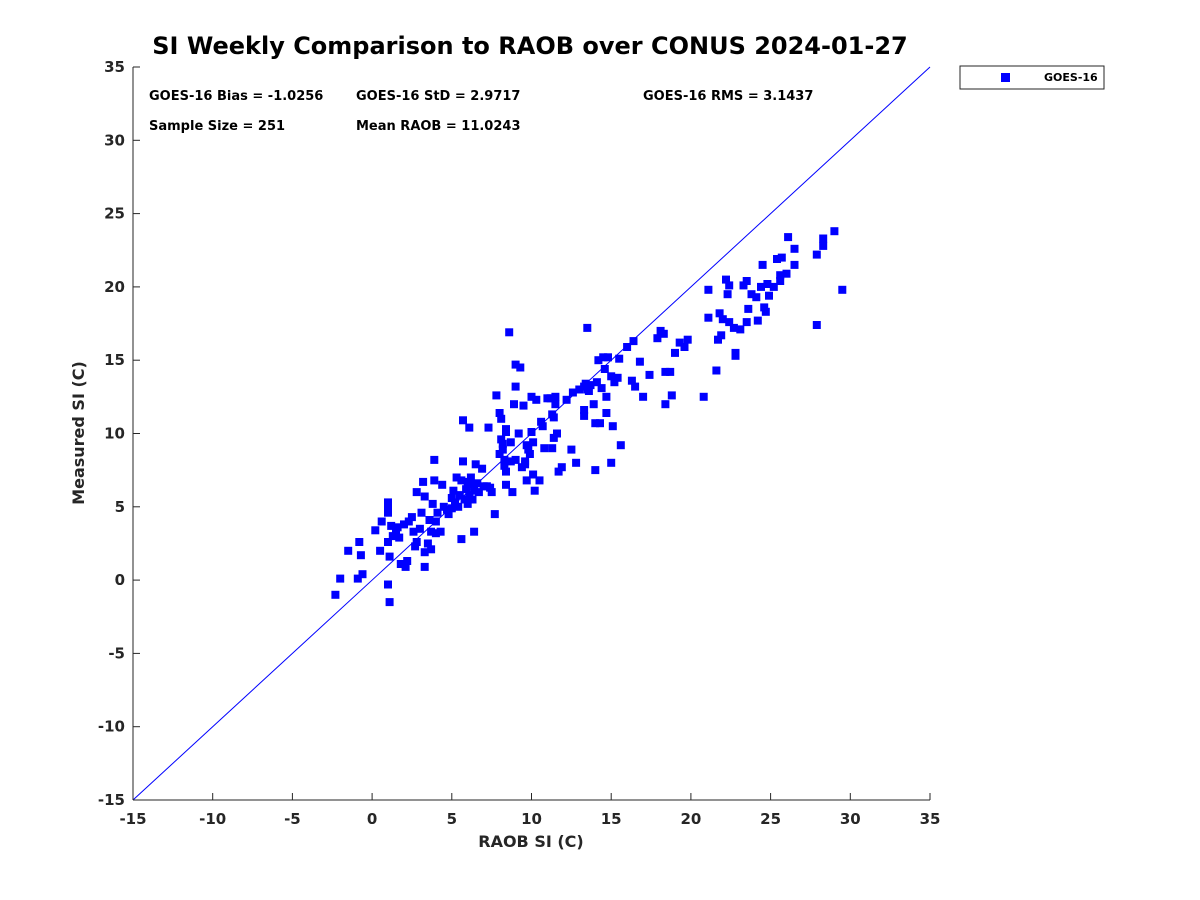 The height and width of the screenshot is (900, 1200). Describe the element at coordinates (531, 819) in the screenshot. I see `x-tick-label: 10` at that location.